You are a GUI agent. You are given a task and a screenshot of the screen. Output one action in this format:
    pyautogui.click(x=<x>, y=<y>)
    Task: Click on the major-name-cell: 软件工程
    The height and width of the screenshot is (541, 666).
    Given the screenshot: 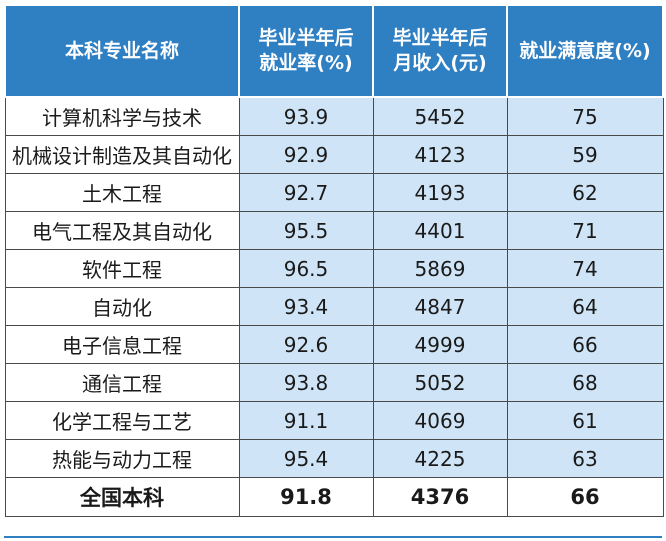 What is the action you would take?
    pyautogui.click(x=122, y=268)
    